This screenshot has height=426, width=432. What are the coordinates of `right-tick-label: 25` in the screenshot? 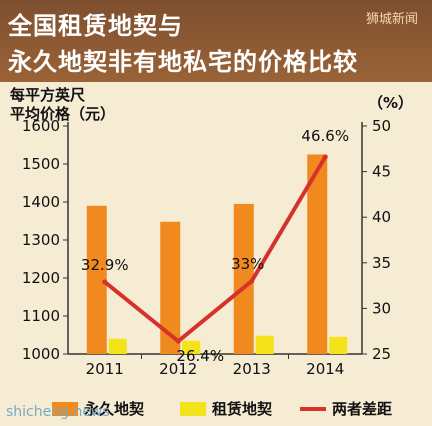 It's located at (381, 354).